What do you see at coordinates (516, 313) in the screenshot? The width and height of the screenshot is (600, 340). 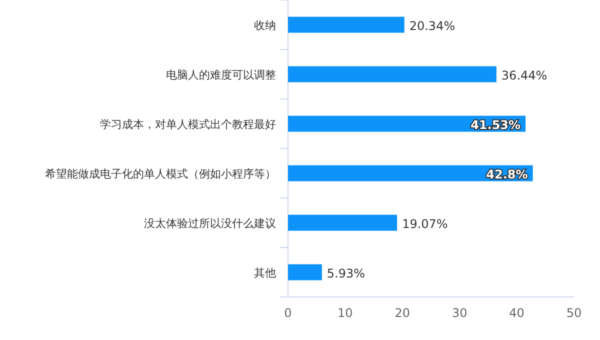 I see `x-tick-label: 40` at bounding box center [516, 313].